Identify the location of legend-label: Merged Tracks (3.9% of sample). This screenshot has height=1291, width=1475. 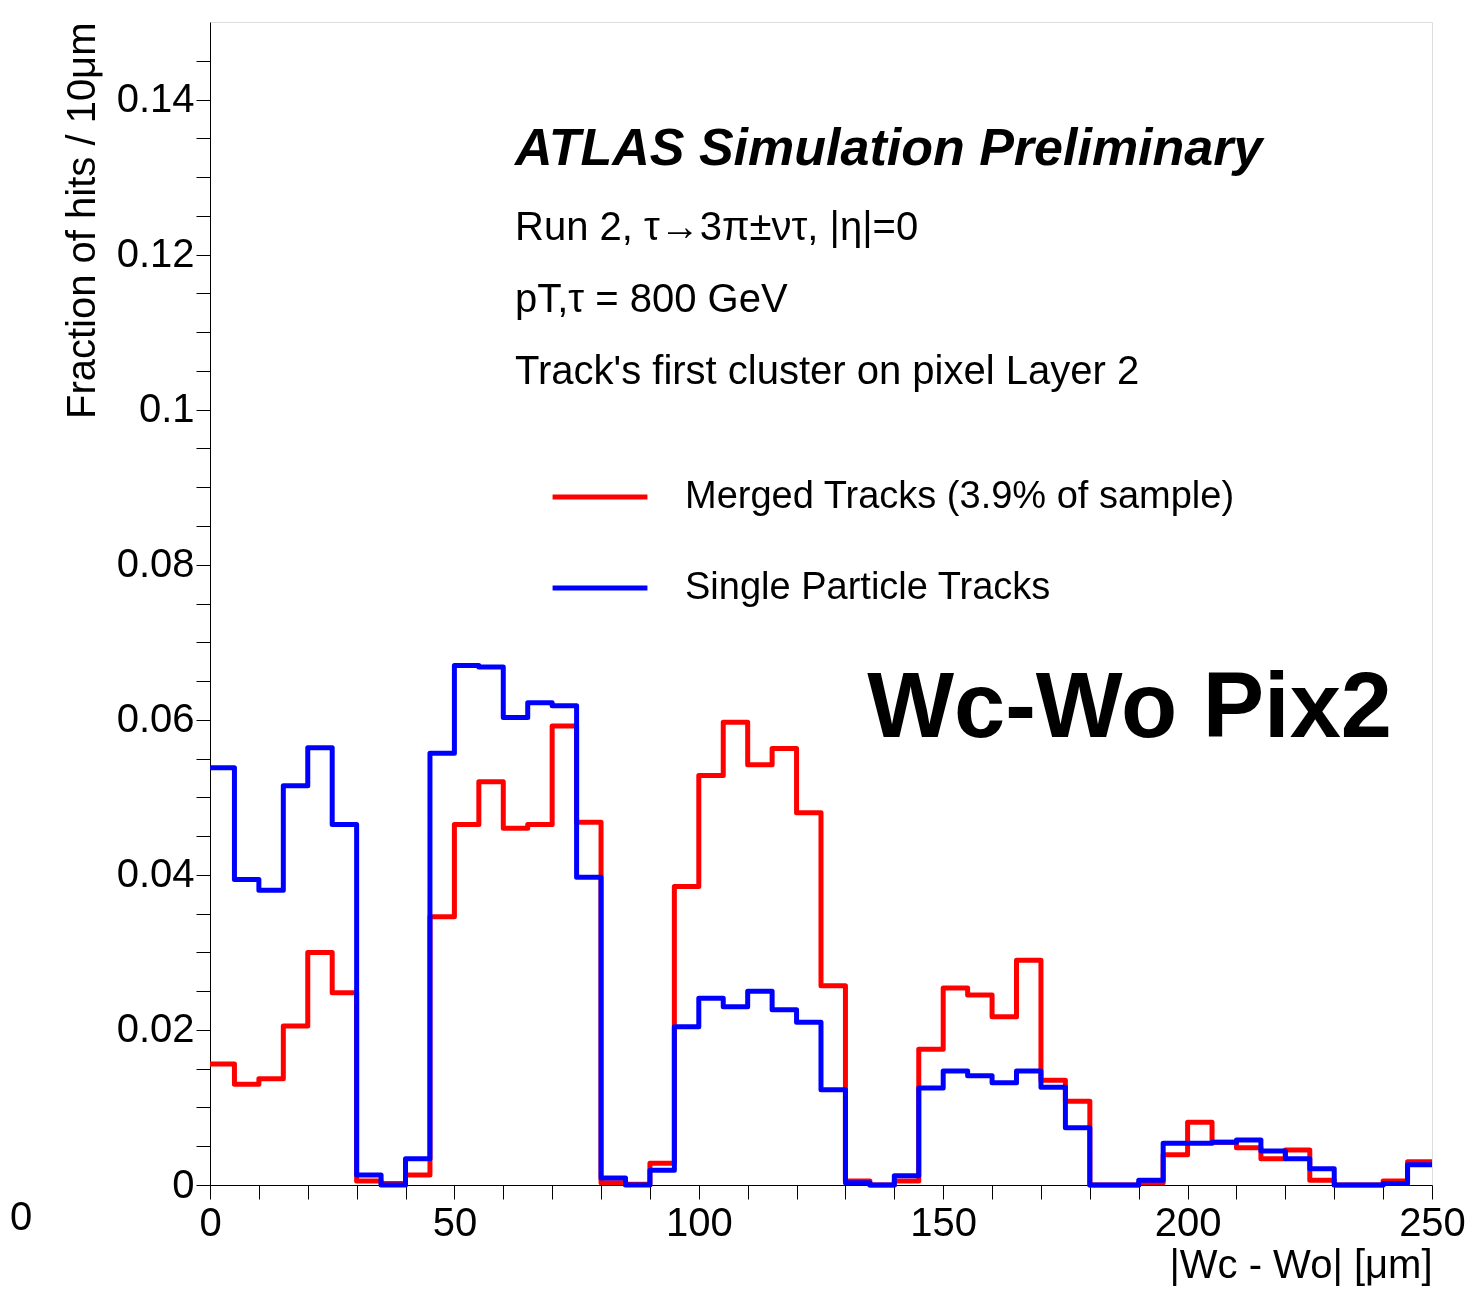
(960, 495).